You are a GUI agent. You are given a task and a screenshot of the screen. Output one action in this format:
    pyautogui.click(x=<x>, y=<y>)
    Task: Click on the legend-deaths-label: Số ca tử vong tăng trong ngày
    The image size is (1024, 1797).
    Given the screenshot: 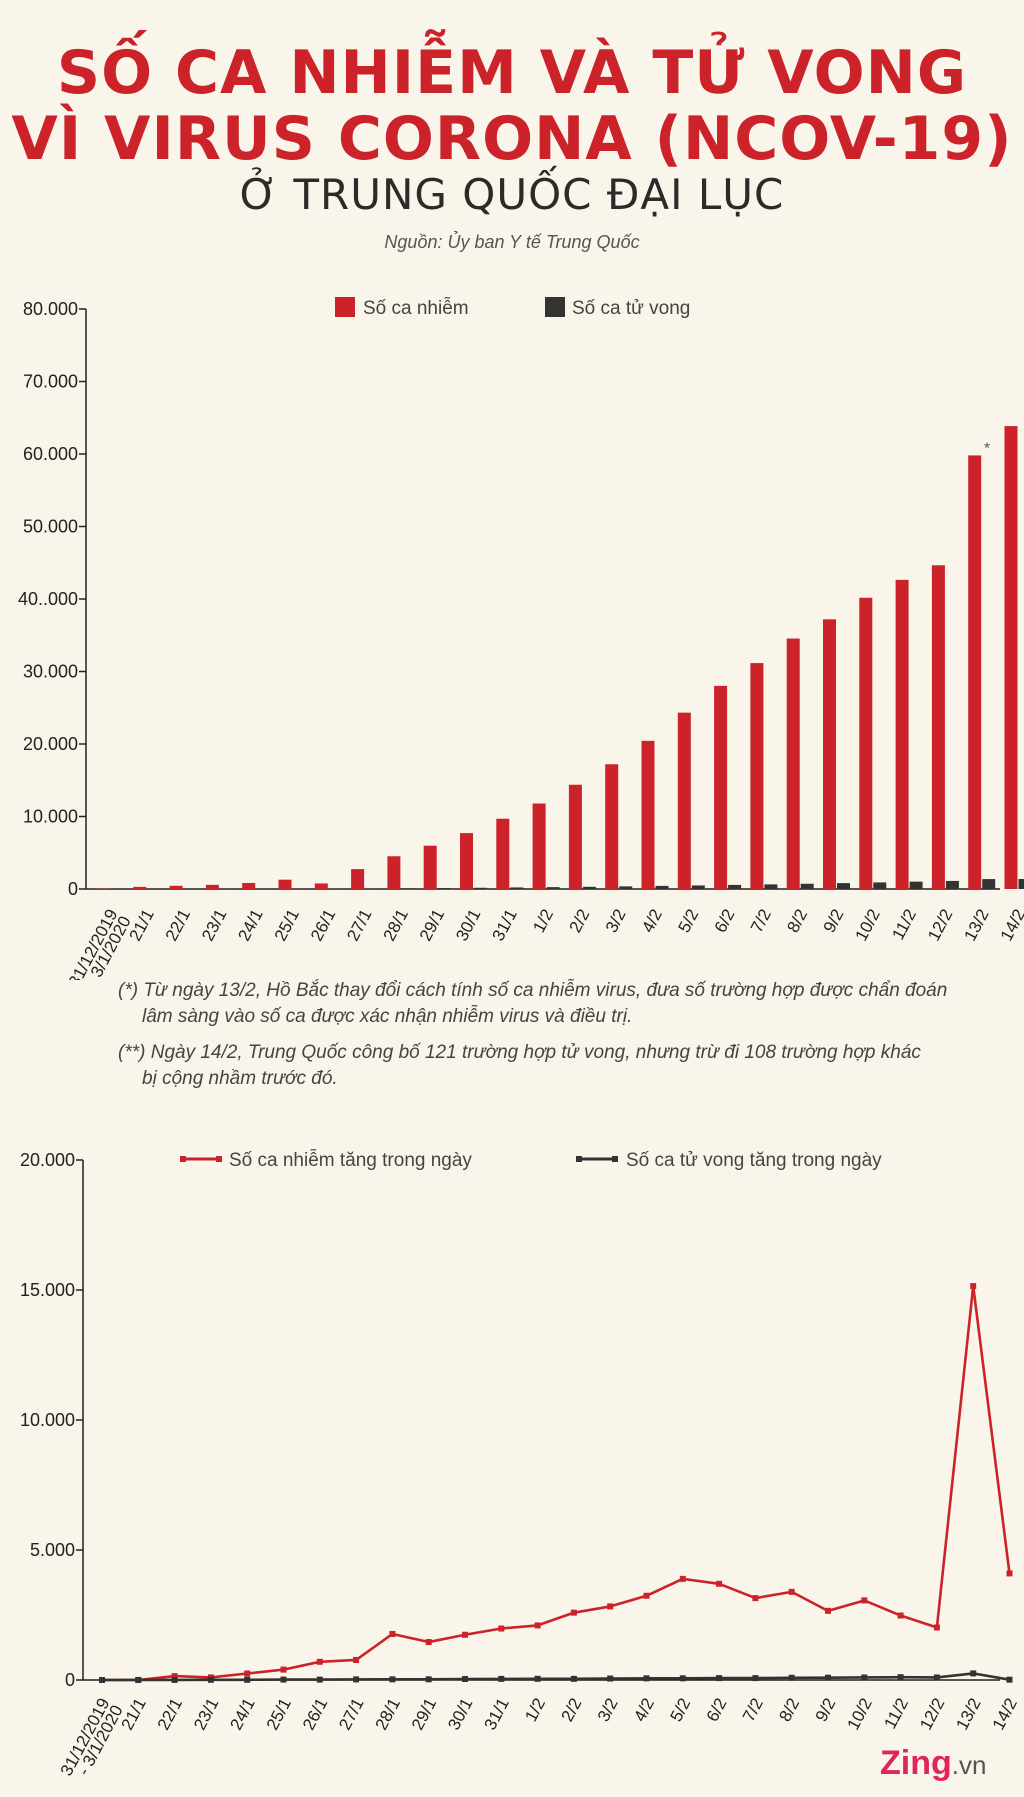 What is the action you would take?
    pyautogui.click(x=754, y=1160)
    